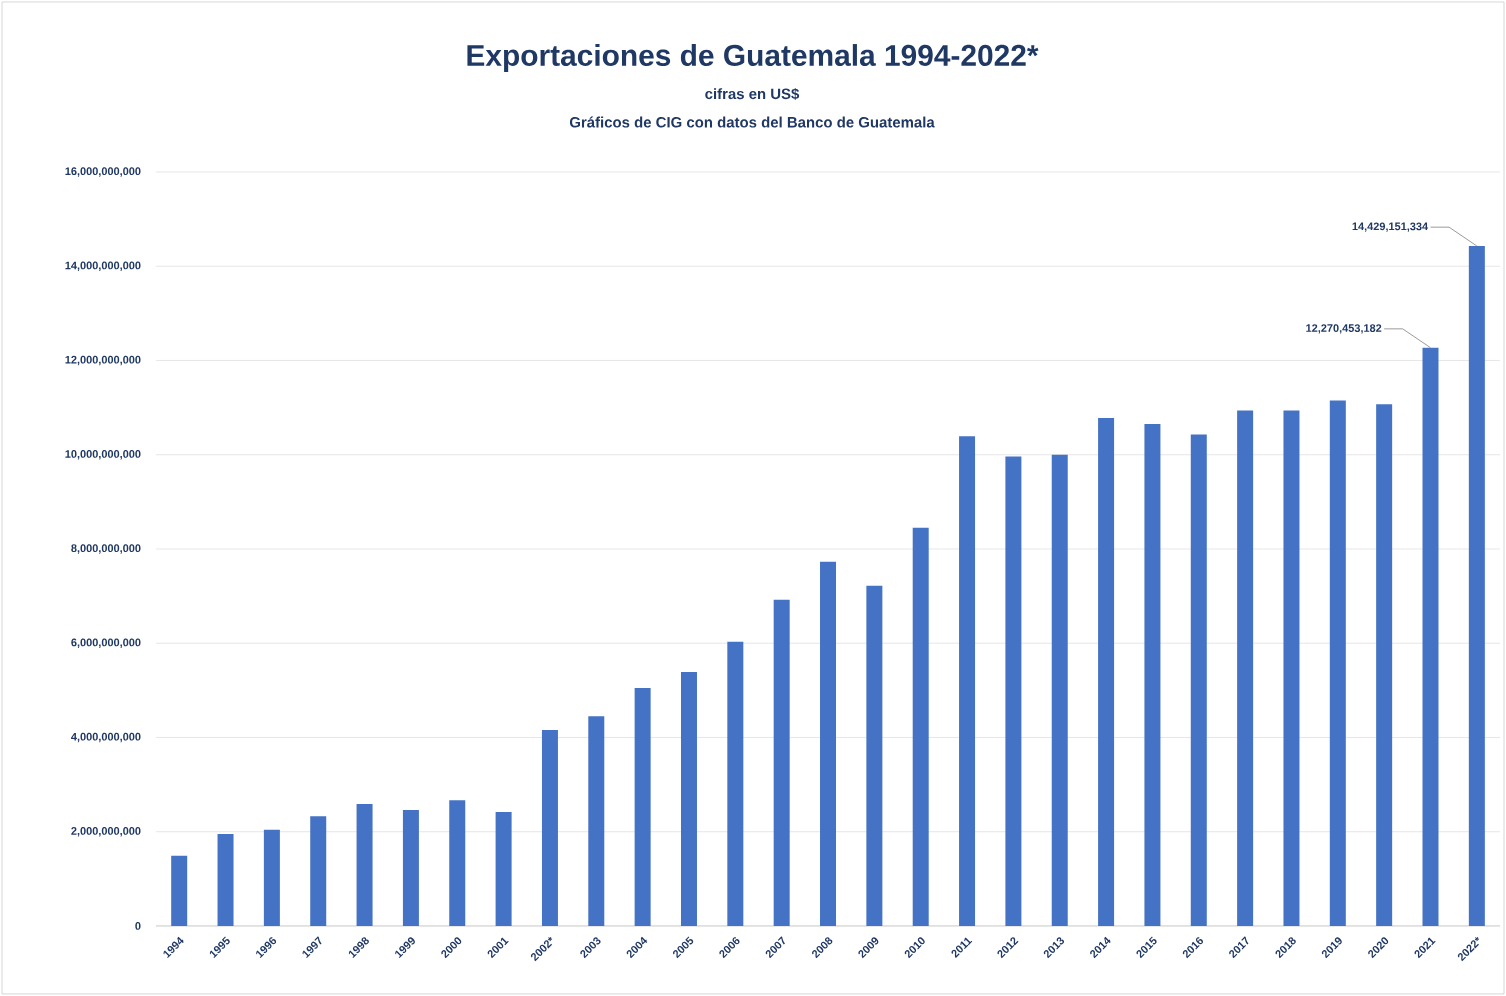 The width and height of the screenshot is (1506, 996). What do you see at coordinates (753, 58) in the screenshot?
I see `chart-title: Exportaciones de Guatemala 1994-2022*` at bounding box center [753, 58].